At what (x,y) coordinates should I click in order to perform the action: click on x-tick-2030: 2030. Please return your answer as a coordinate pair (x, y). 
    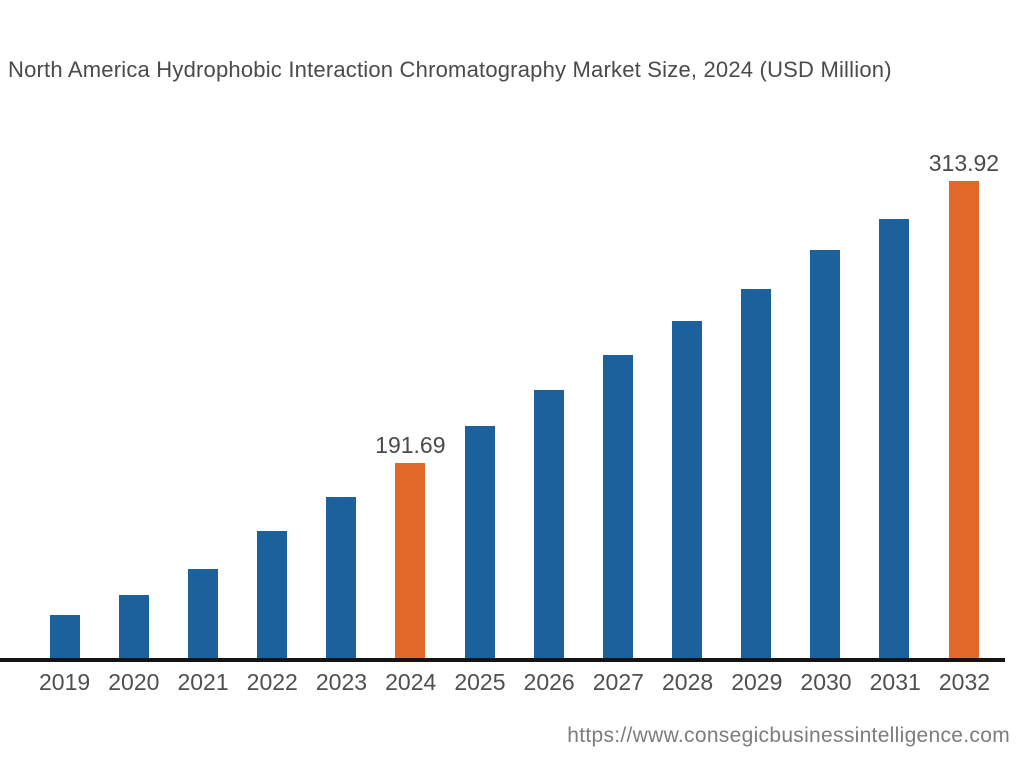
    Looking at the image, I should click on (826, 682).